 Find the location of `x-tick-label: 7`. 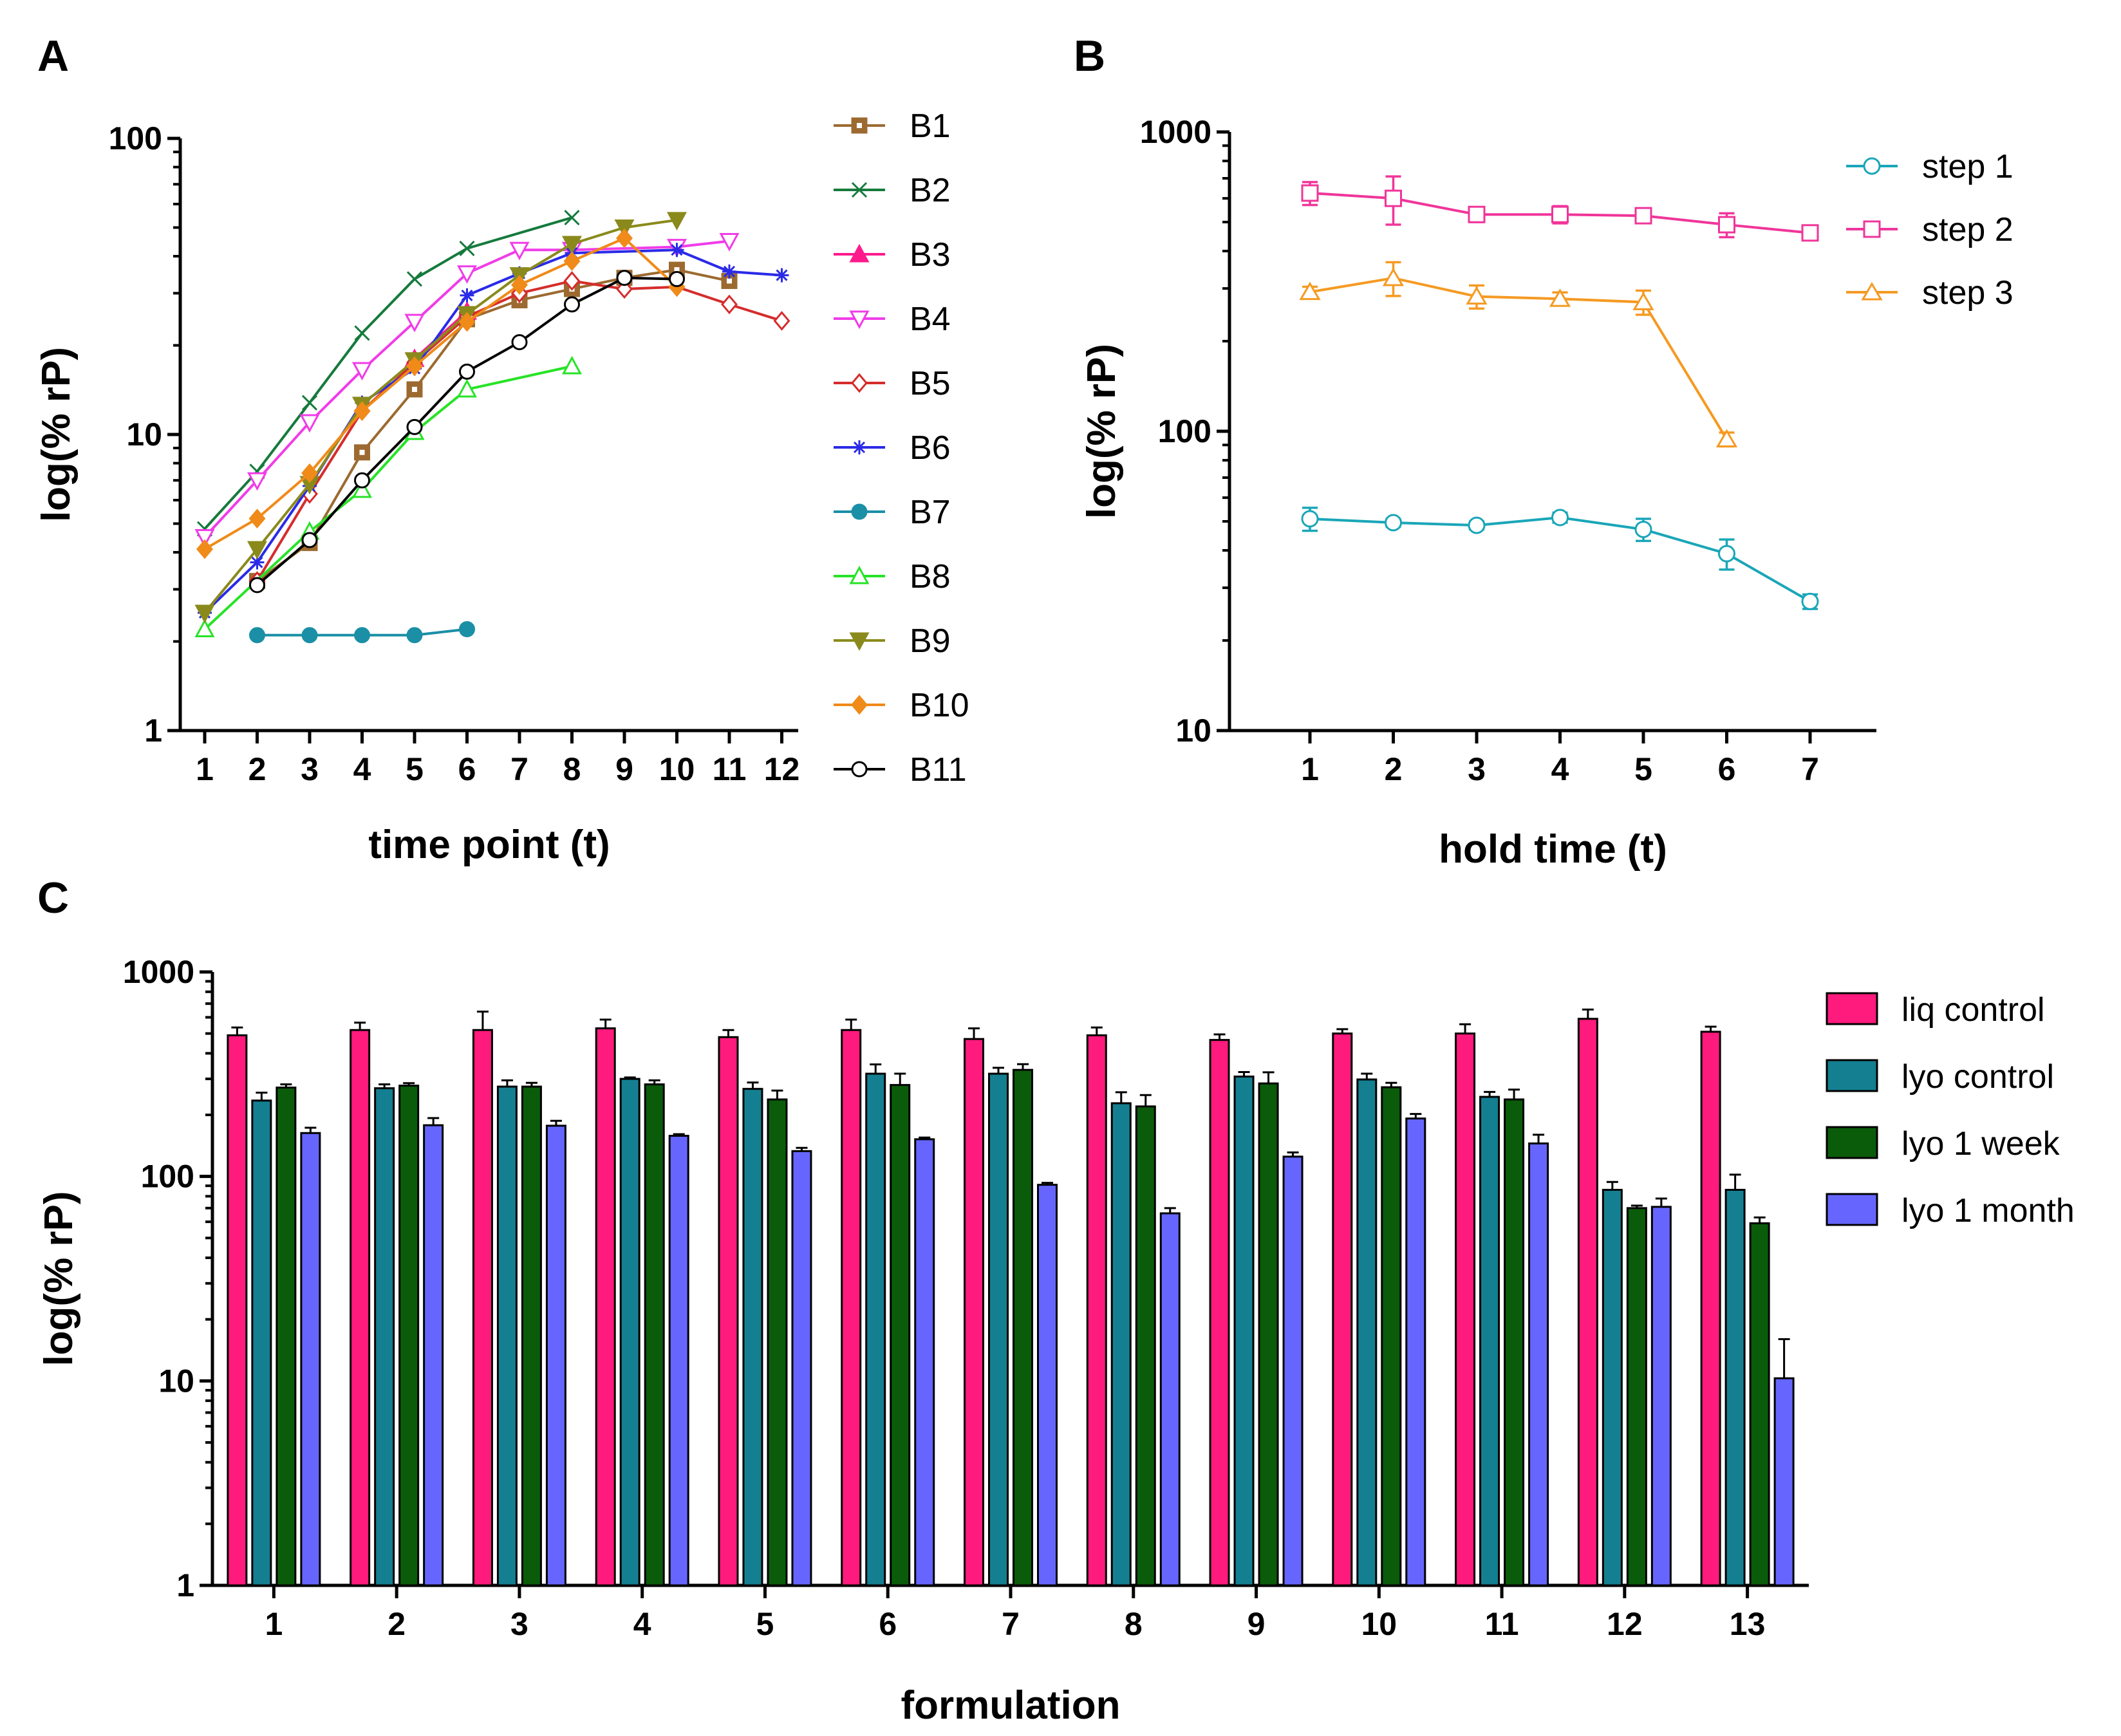

x-tick-label: 7 is located at coordinates (1810, 769).